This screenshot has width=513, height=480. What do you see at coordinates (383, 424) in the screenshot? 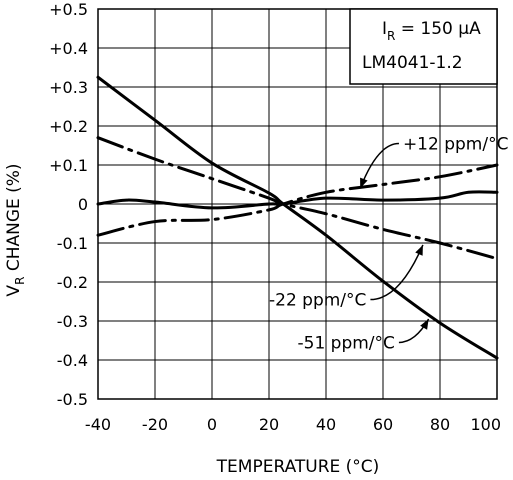
I see `x-tick-label: 60` at bounding box center [383, 424].